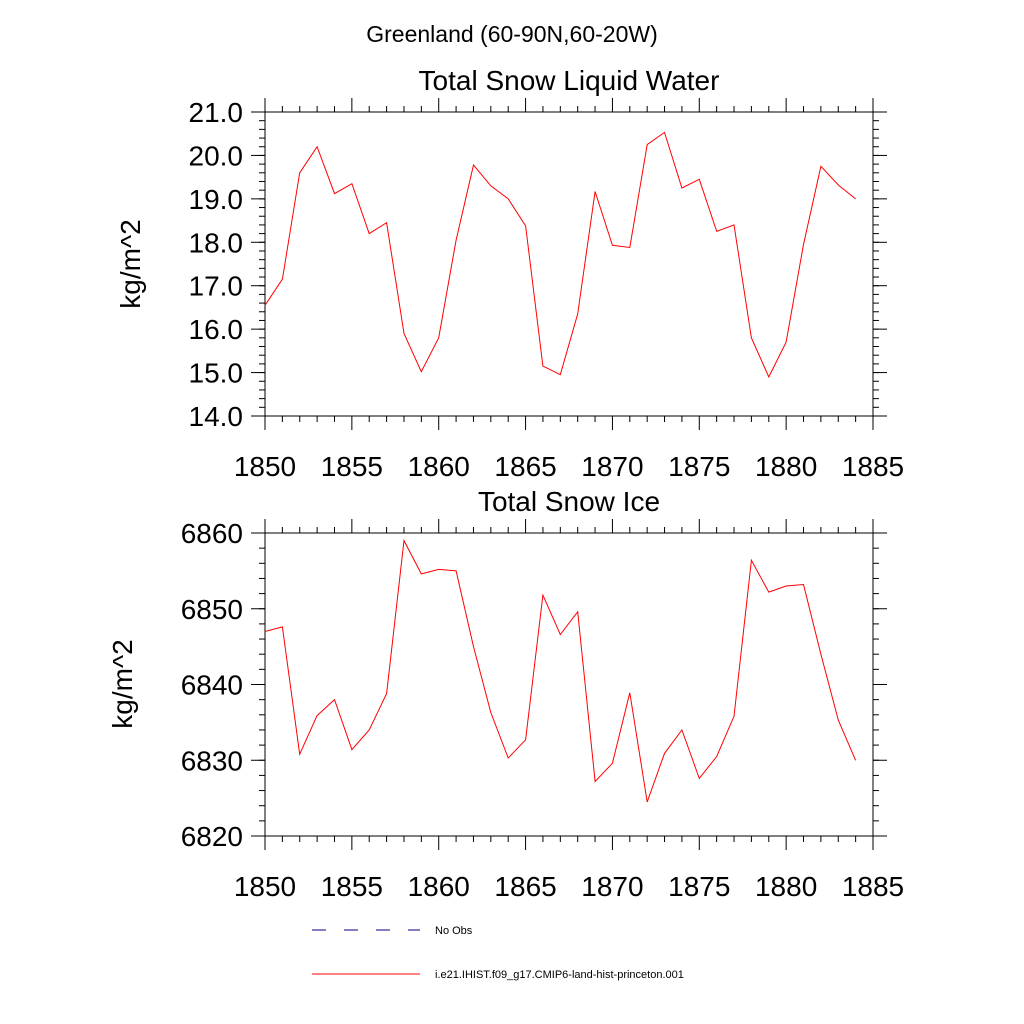  Describe the element at coordinates (212, 836) in the screenshot. I see `y-tick-label: 6820` at that location.